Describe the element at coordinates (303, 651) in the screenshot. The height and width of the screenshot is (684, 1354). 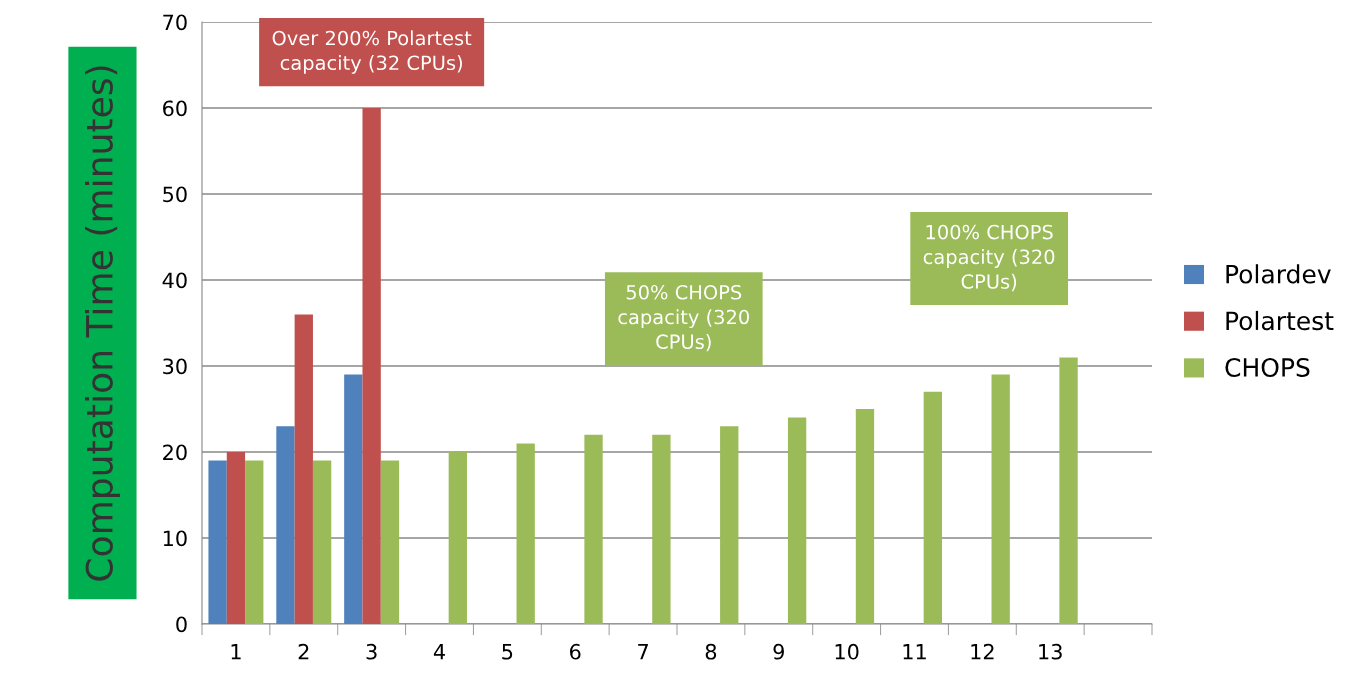
I see `x-tick-label: 2` at that location.